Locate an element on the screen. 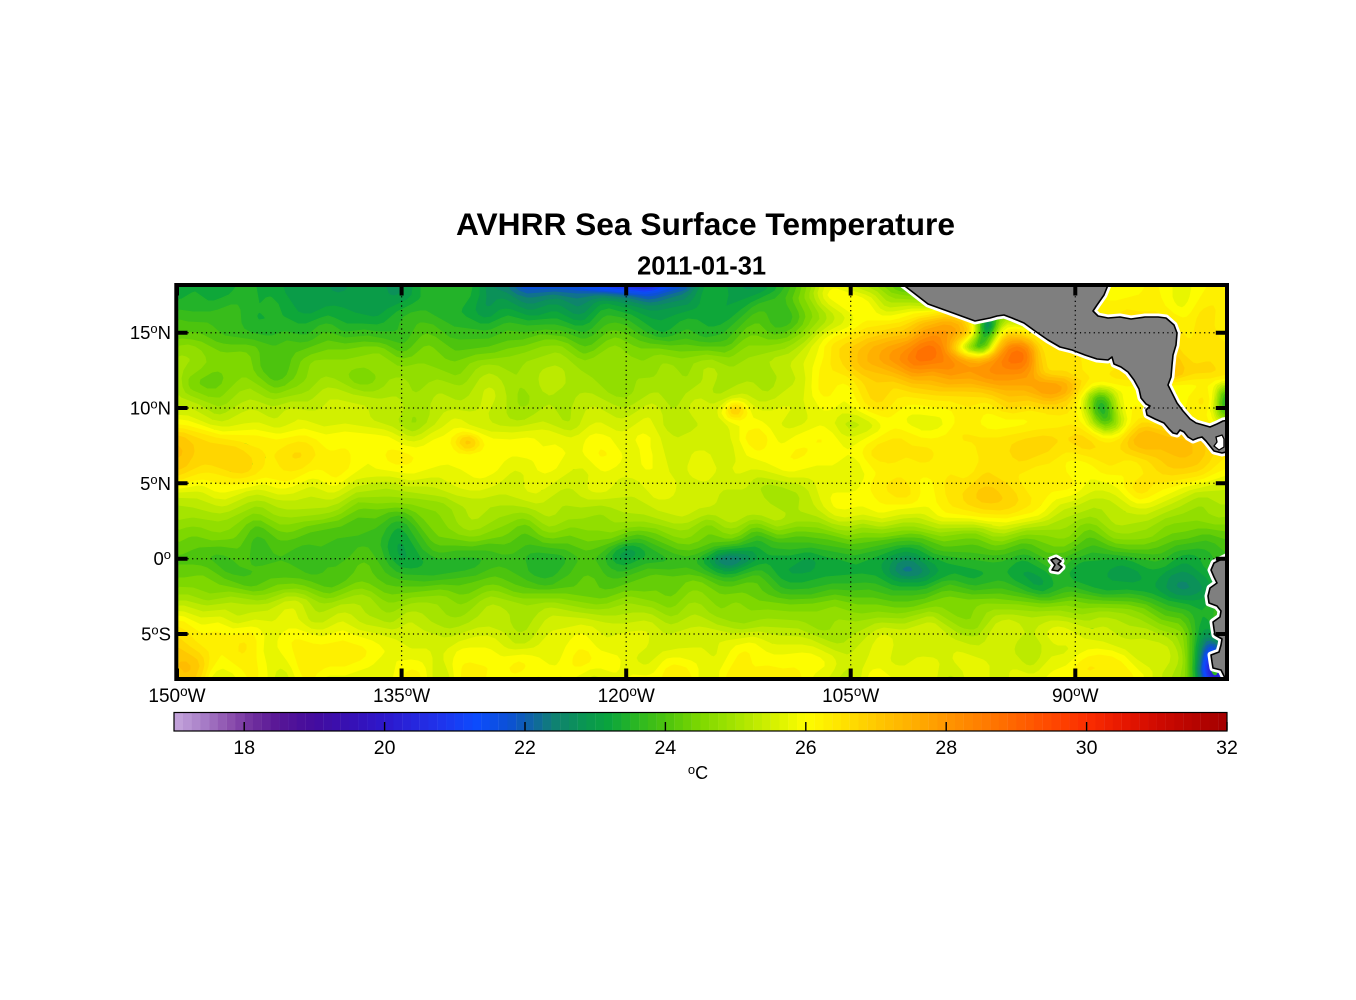 This screenshot has width=1356, height=1000. svg-text: 20 is located at coordinates (385, 748).